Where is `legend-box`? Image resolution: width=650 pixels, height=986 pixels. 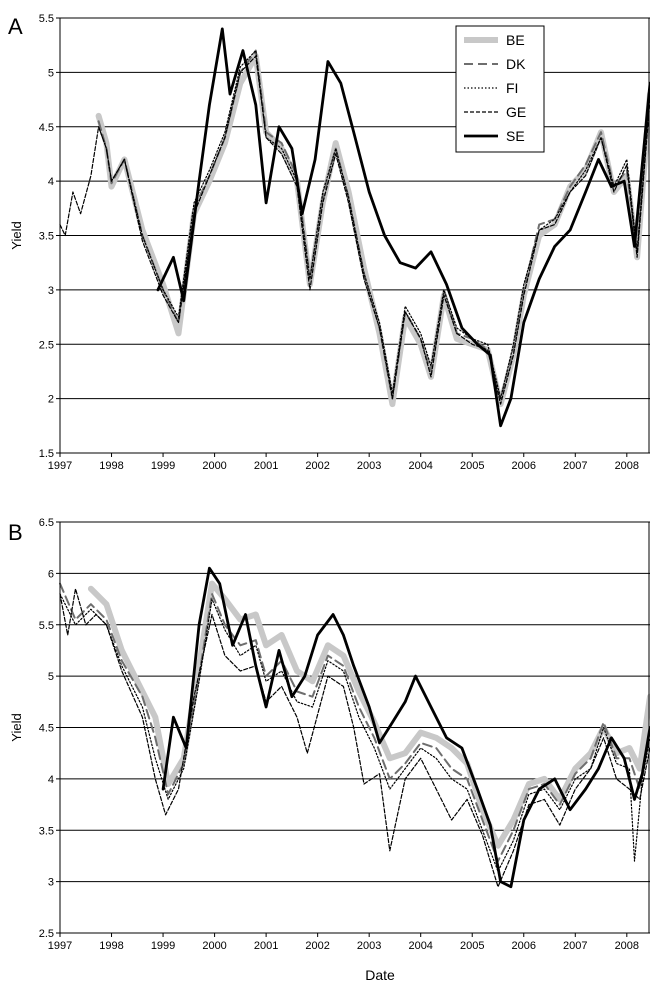 legend-box is located at coordinates (500, 89).